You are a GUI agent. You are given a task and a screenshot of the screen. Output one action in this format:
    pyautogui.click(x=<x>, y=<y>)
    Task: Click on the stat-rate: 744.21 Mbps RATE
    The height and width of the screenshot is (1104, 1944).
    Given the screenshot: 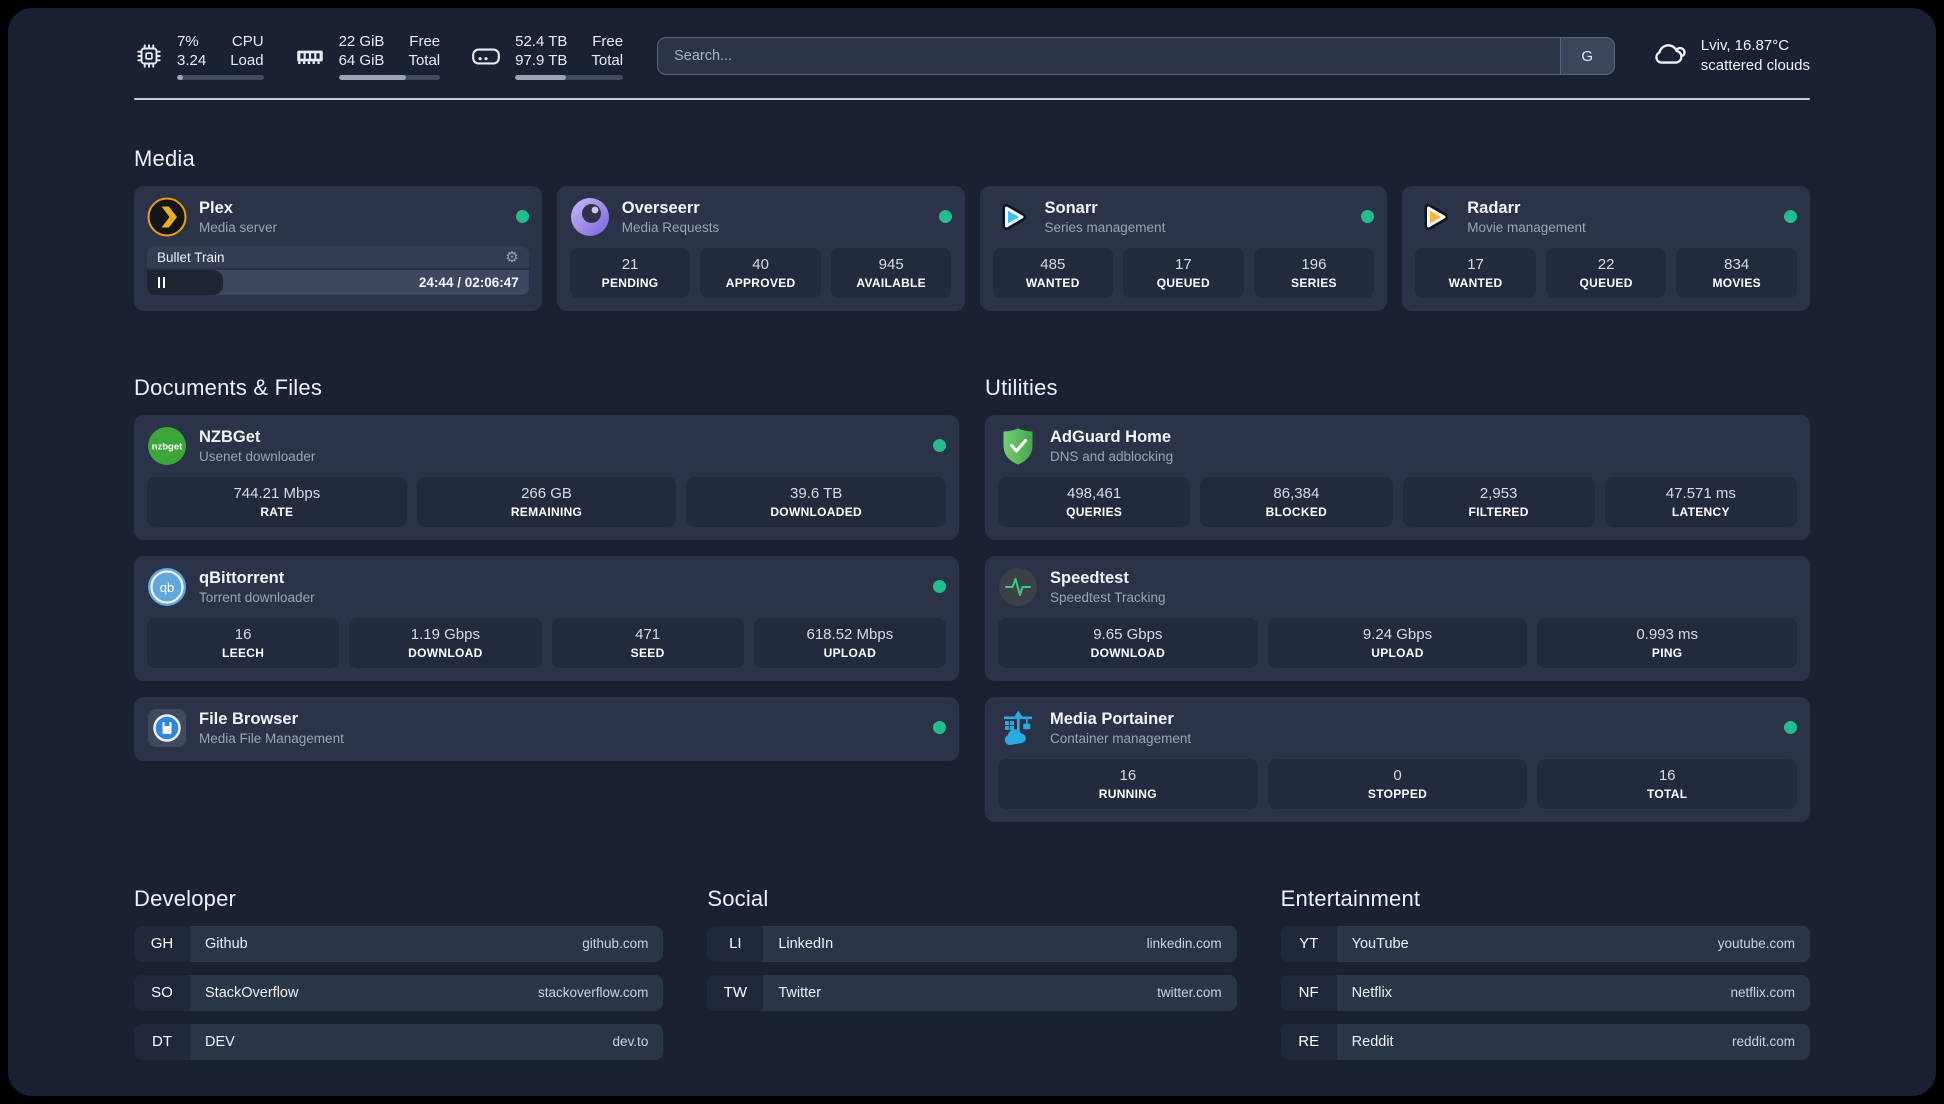 What is the action you would take?
    pyautogui.click(x=277, y=501)
    